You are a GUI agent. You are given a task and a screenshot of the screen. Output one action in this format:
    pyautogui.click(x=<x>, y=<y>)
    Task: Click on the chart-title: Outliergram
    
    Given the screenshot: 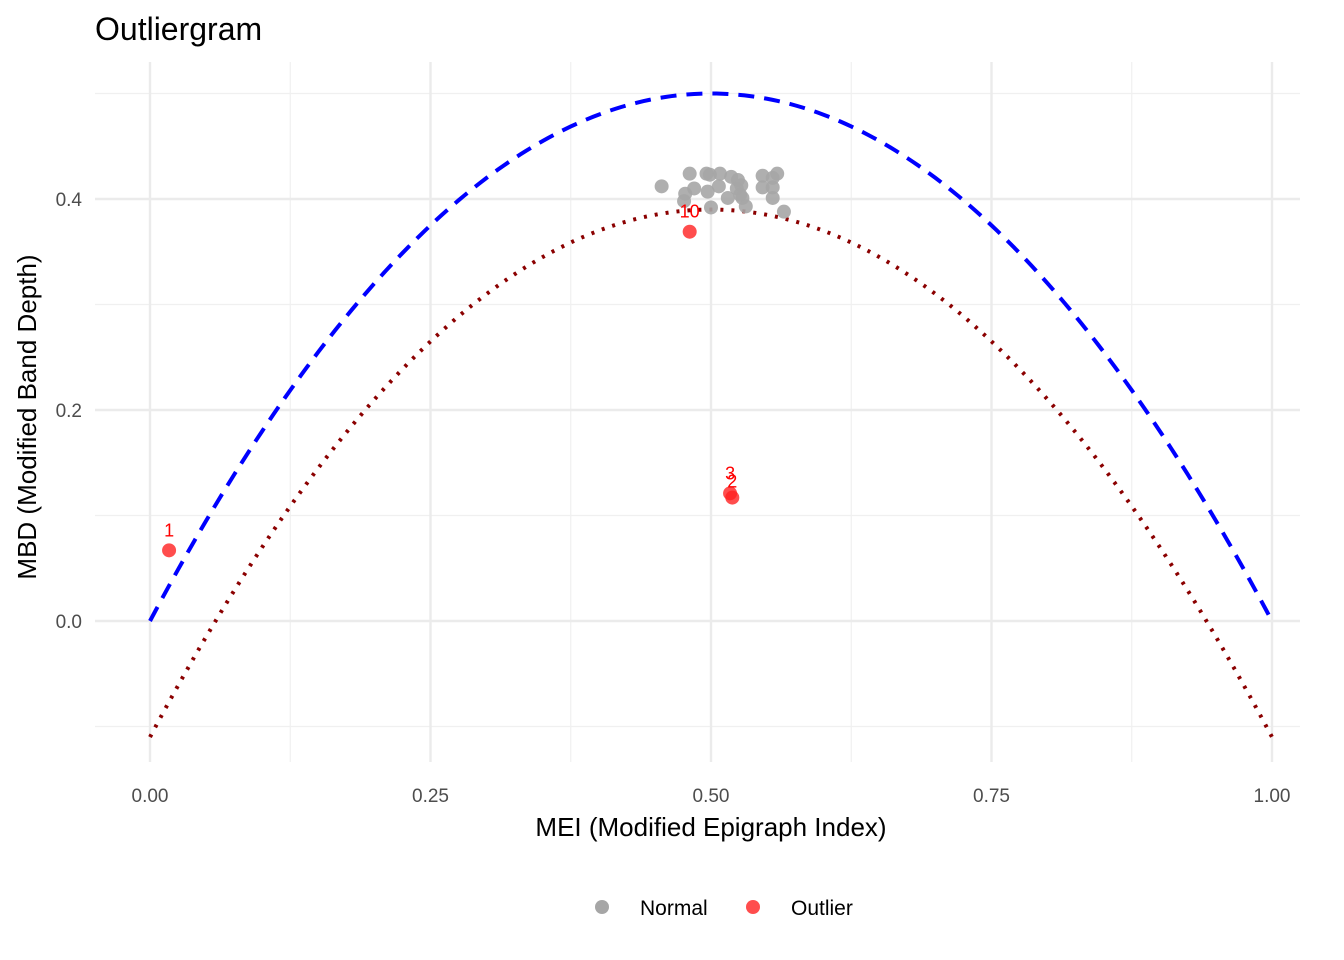 What is the action you would take?
    pyautogui.click(x=178, y=29)
    